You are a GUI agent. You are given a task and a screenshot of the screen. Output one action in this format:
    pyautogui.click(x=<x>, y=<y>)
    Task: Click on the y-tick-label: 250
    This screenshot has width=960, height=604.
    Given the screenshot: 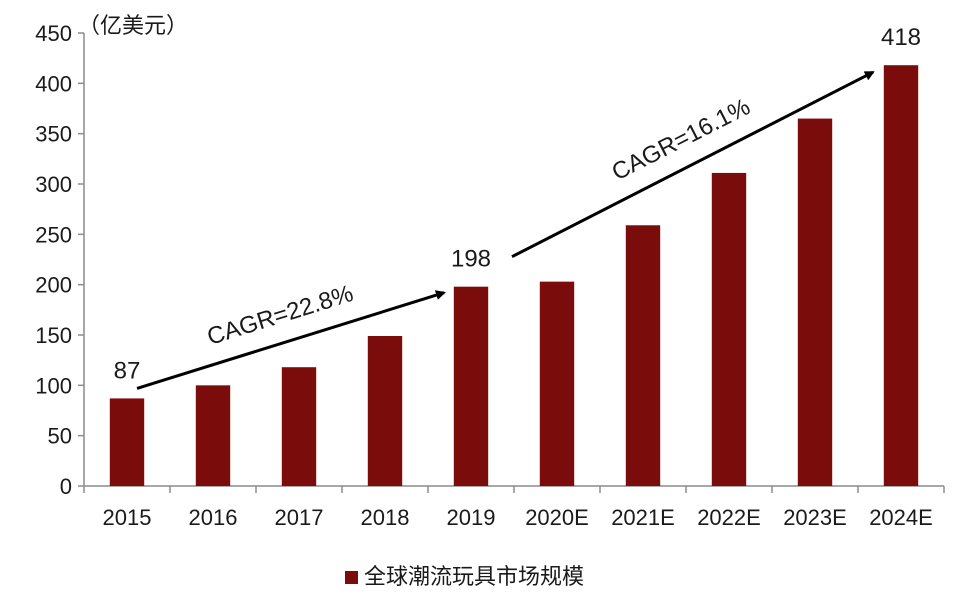 What is the action you would take?
    pyautogui.click(x=53, y=234)
    